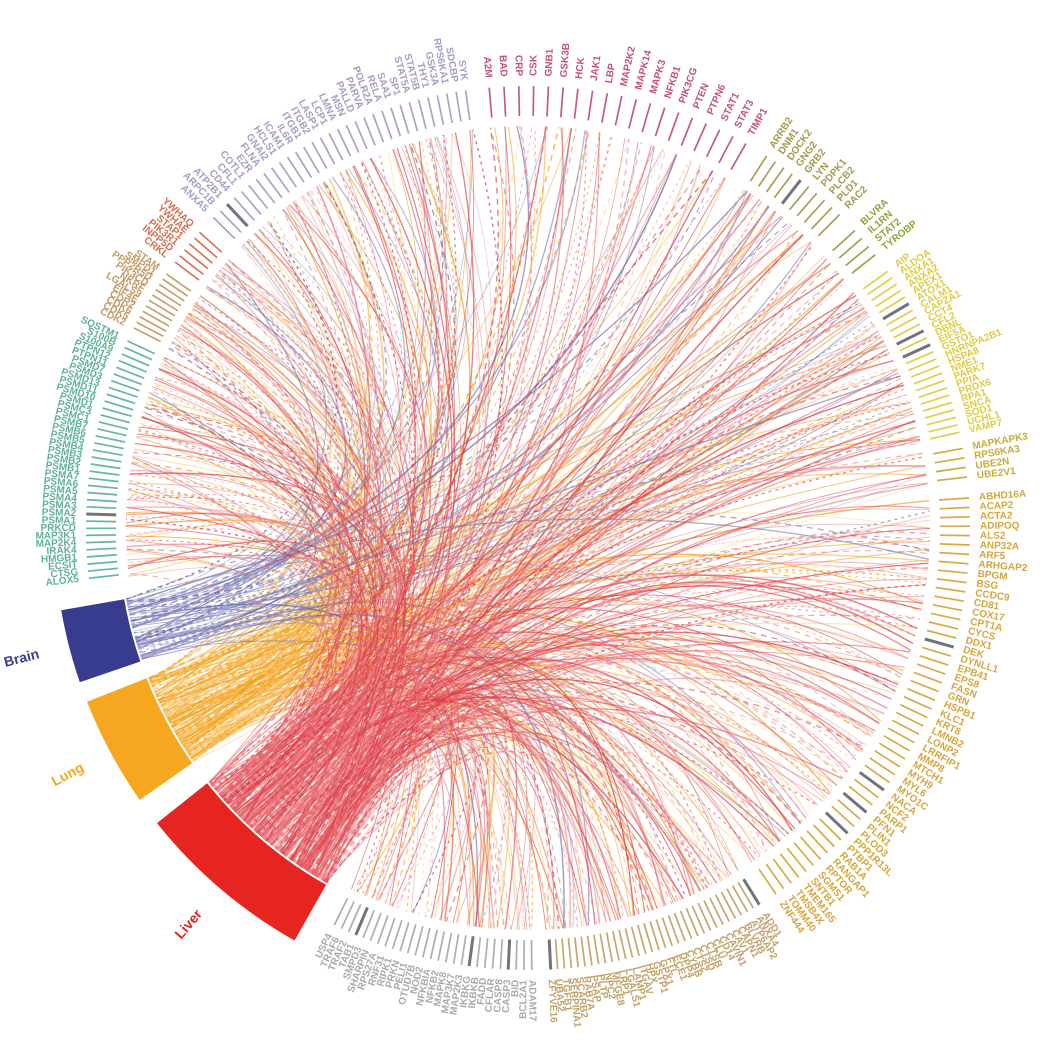  What do you see at coordinates (993, 535) in the screenshot?
I see `gene-label: ALS2` at bounding box center [993, 535].